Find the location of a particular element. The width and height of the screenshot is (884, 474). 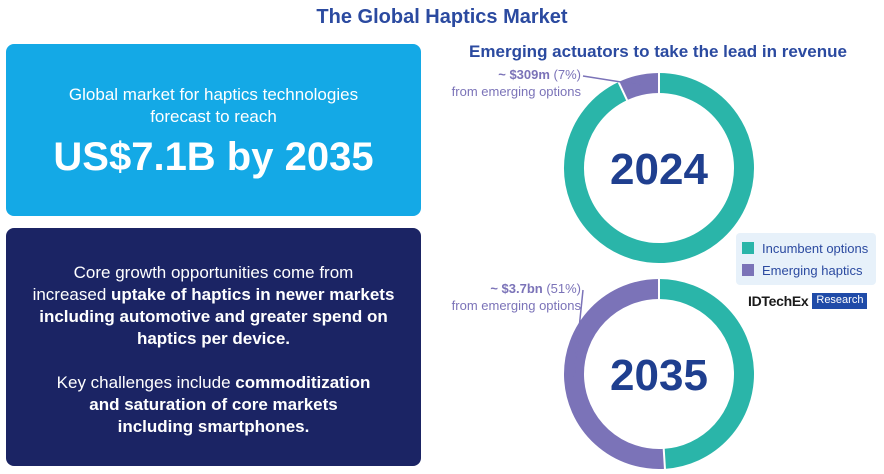

idtechex-logo: IDTechEx Research is located at coordinates (808, 301).